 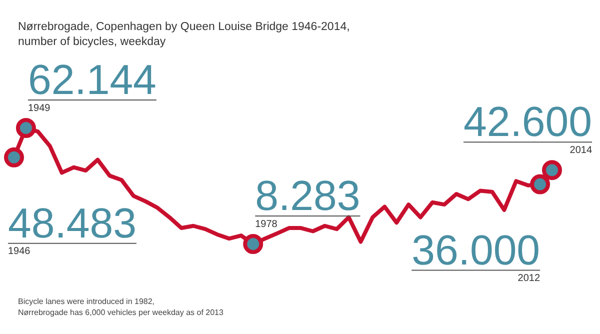 What do you see at coordinates (72, 222) in the screenshot?
I see `data-label: 48.483` at bounding box center [72, 222].